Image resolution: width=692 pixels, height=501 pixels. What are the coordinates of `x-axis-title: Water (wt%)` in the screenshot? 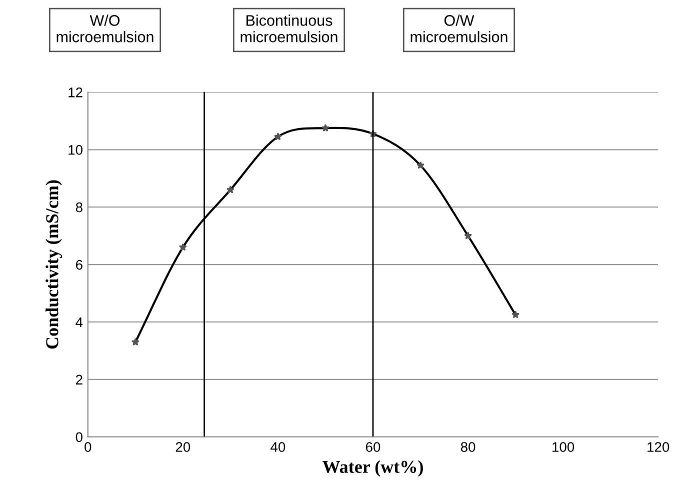 It's located at (372, 468).